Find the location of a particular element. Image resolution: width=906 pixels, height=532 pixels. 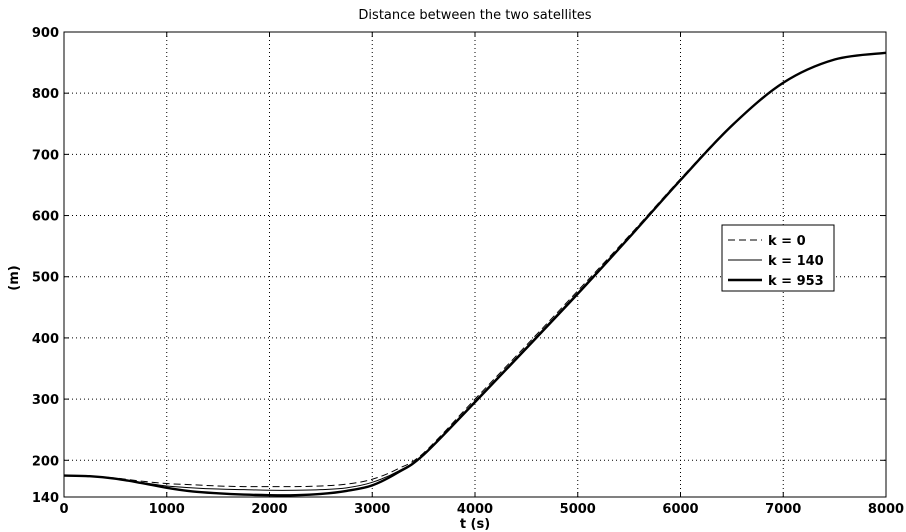

y-tick-label: 700 is located at coordinates (45, 155).